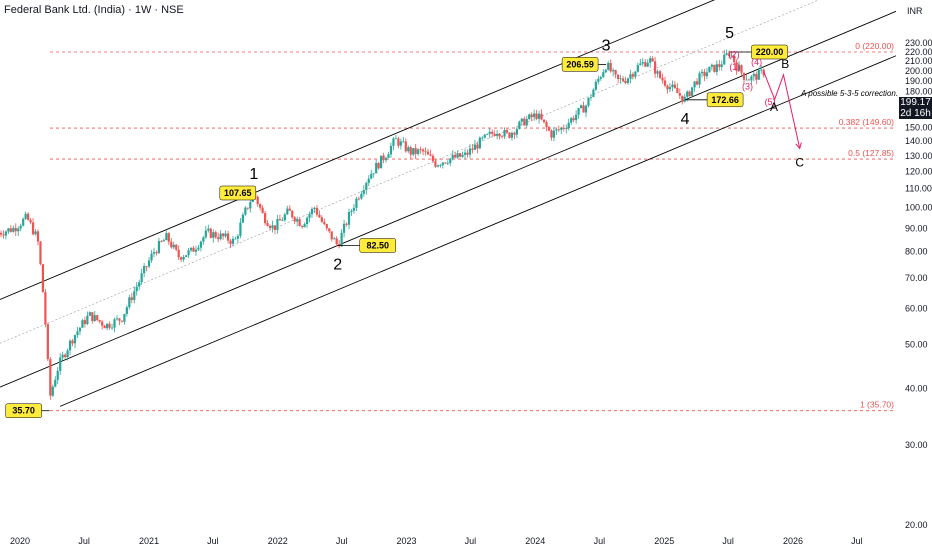 The width and height of the screenshot is (932, 550). Describe the element at coordinates (799, 163) in the screenshot. I see `projection-label-C: C` at that location.